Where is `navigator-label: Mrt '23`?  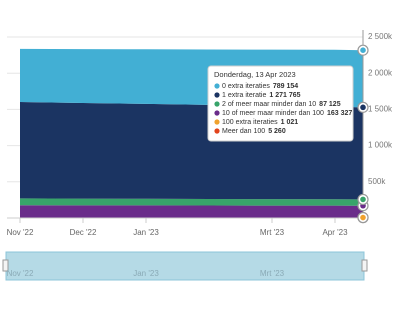 navigator-label: Mrt '23 is located at coordinates (272, 273).